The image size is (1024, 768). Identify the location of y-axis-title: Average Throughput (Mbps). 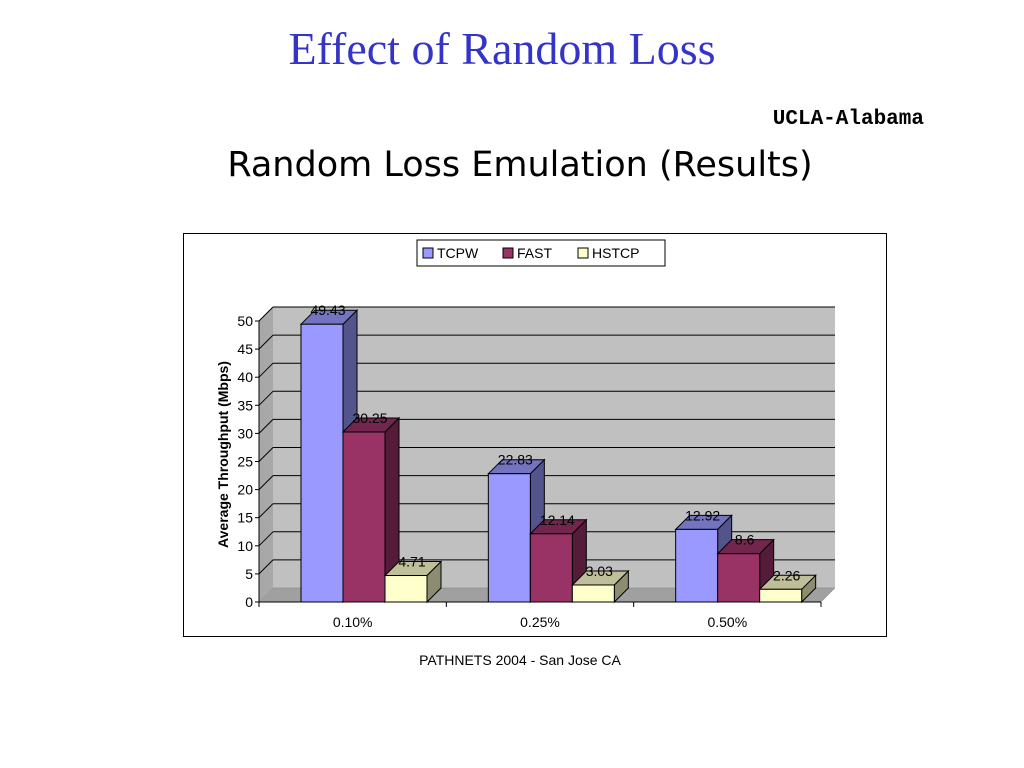
(223, 454).